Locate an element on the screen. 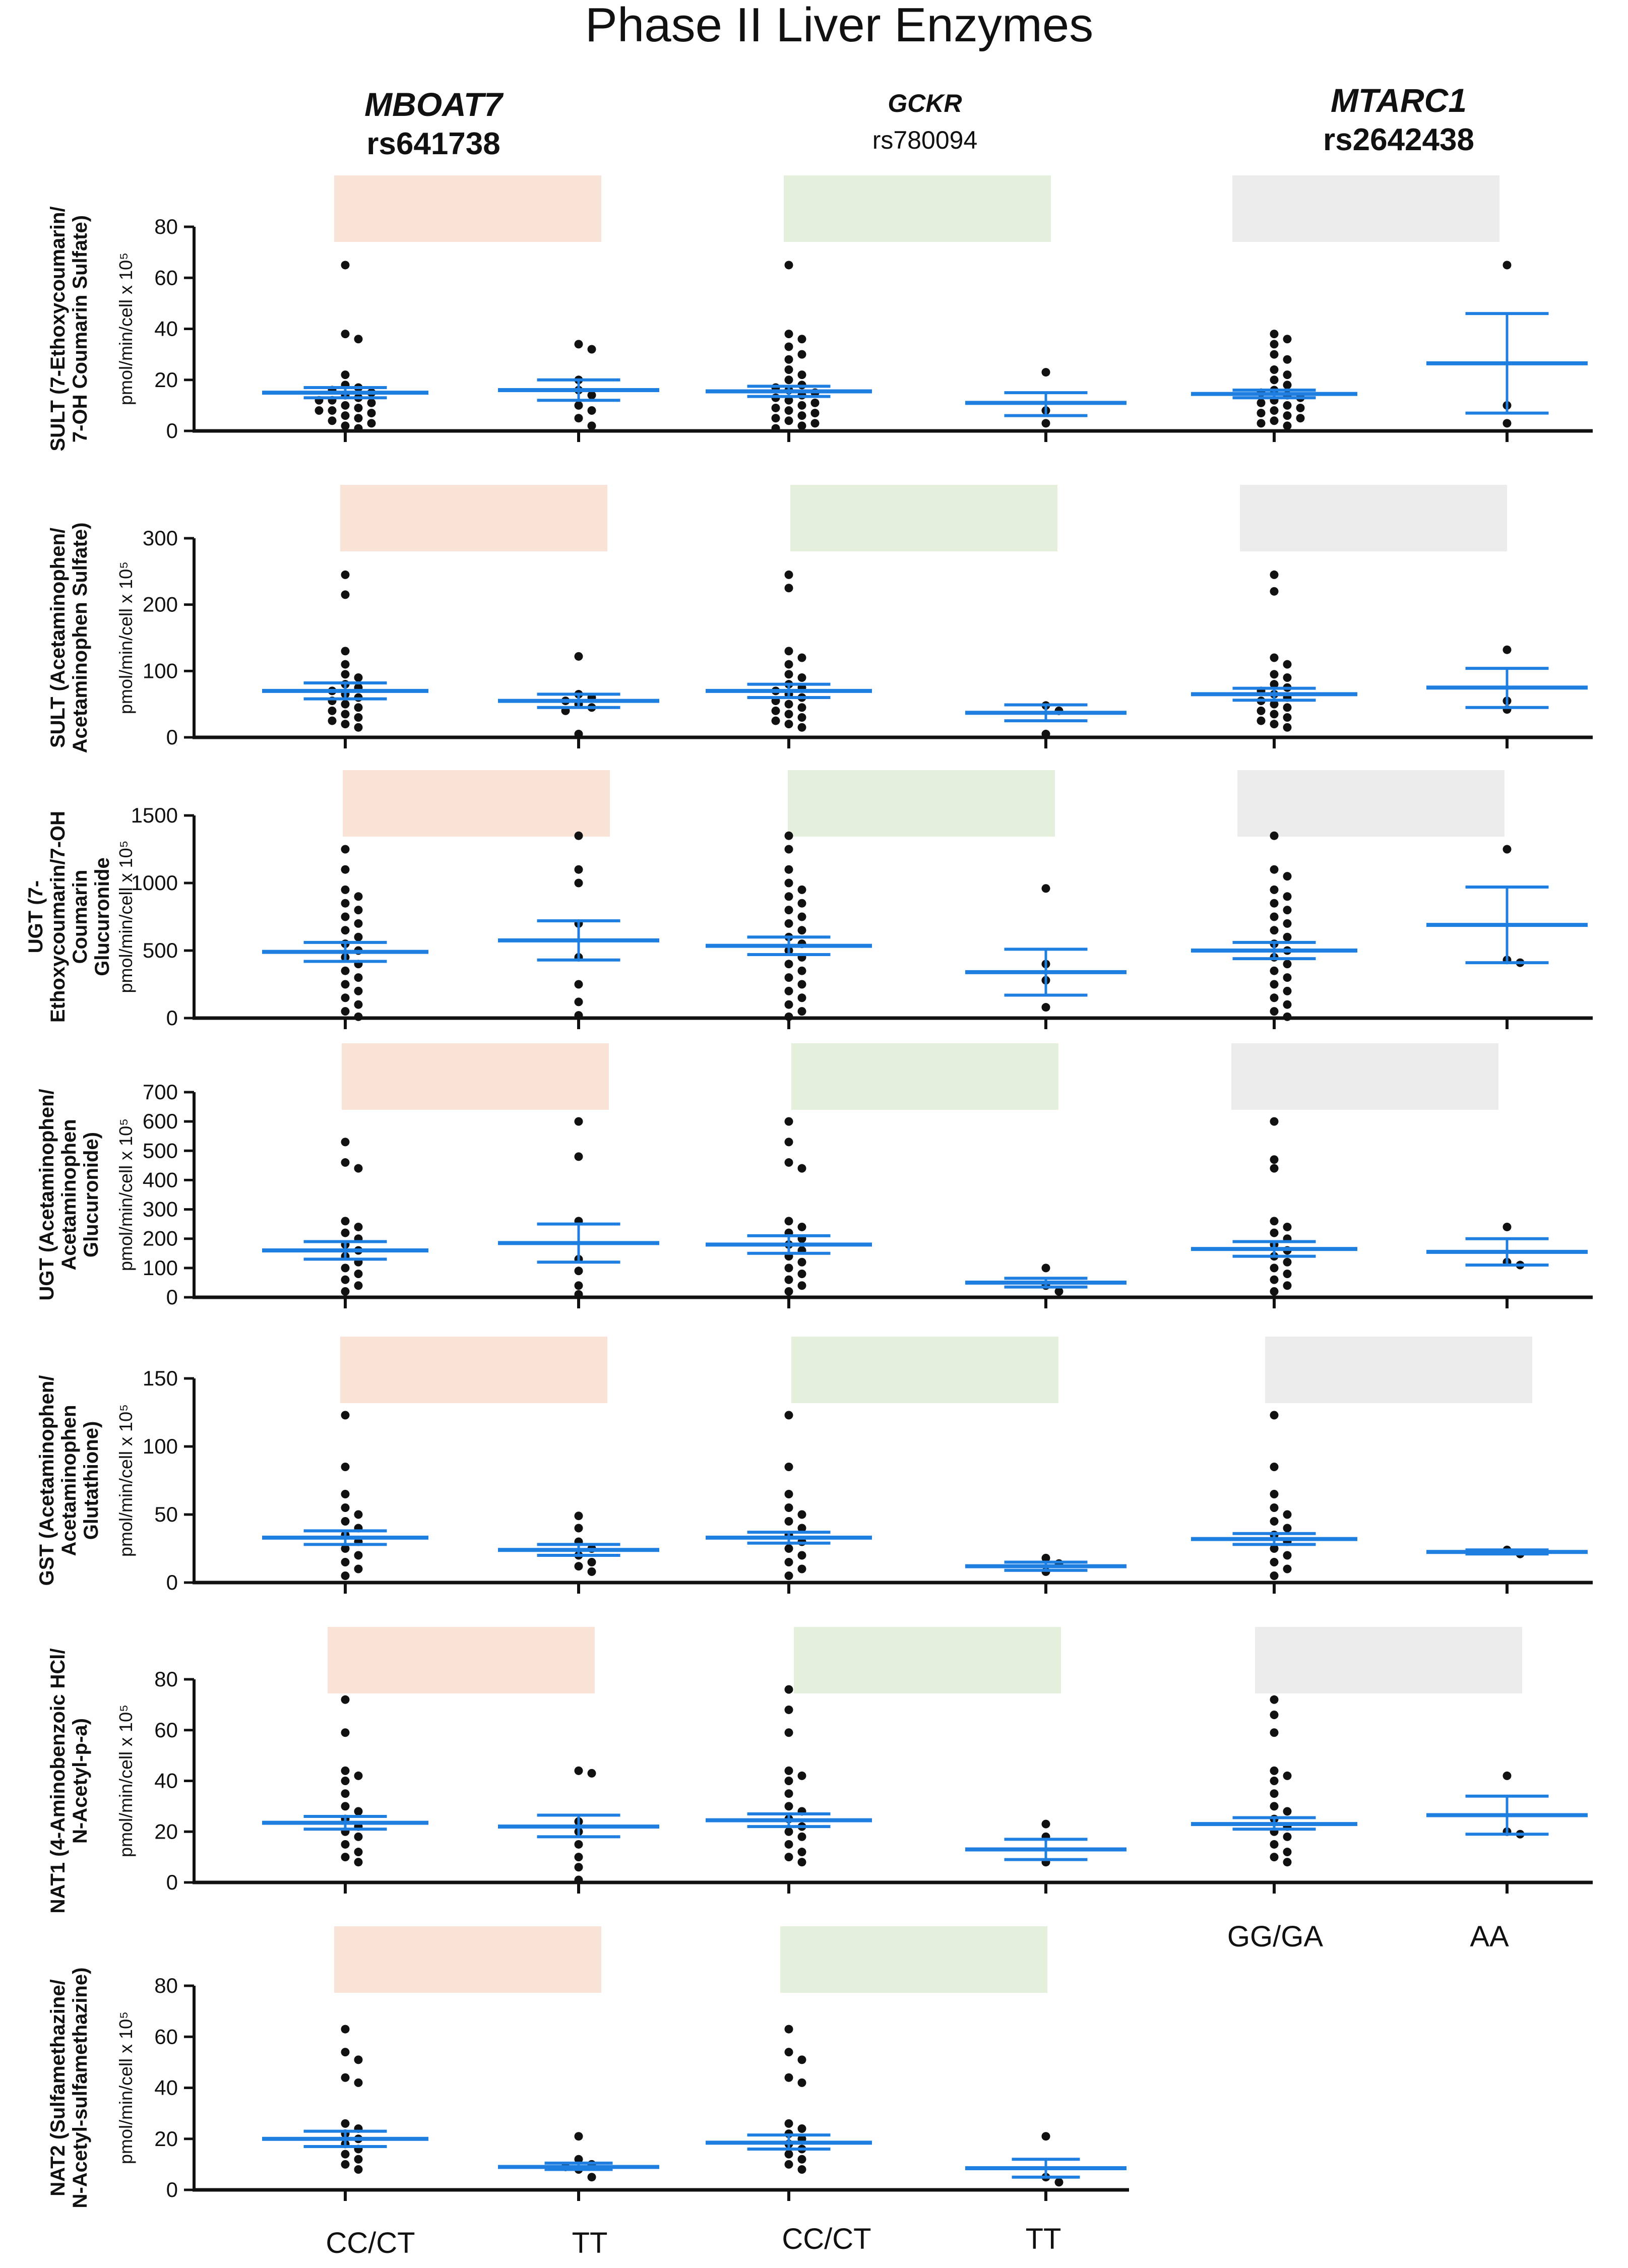 The image size is (1628, 2268). gene-band-gckr is located at coordinates (917, 208).